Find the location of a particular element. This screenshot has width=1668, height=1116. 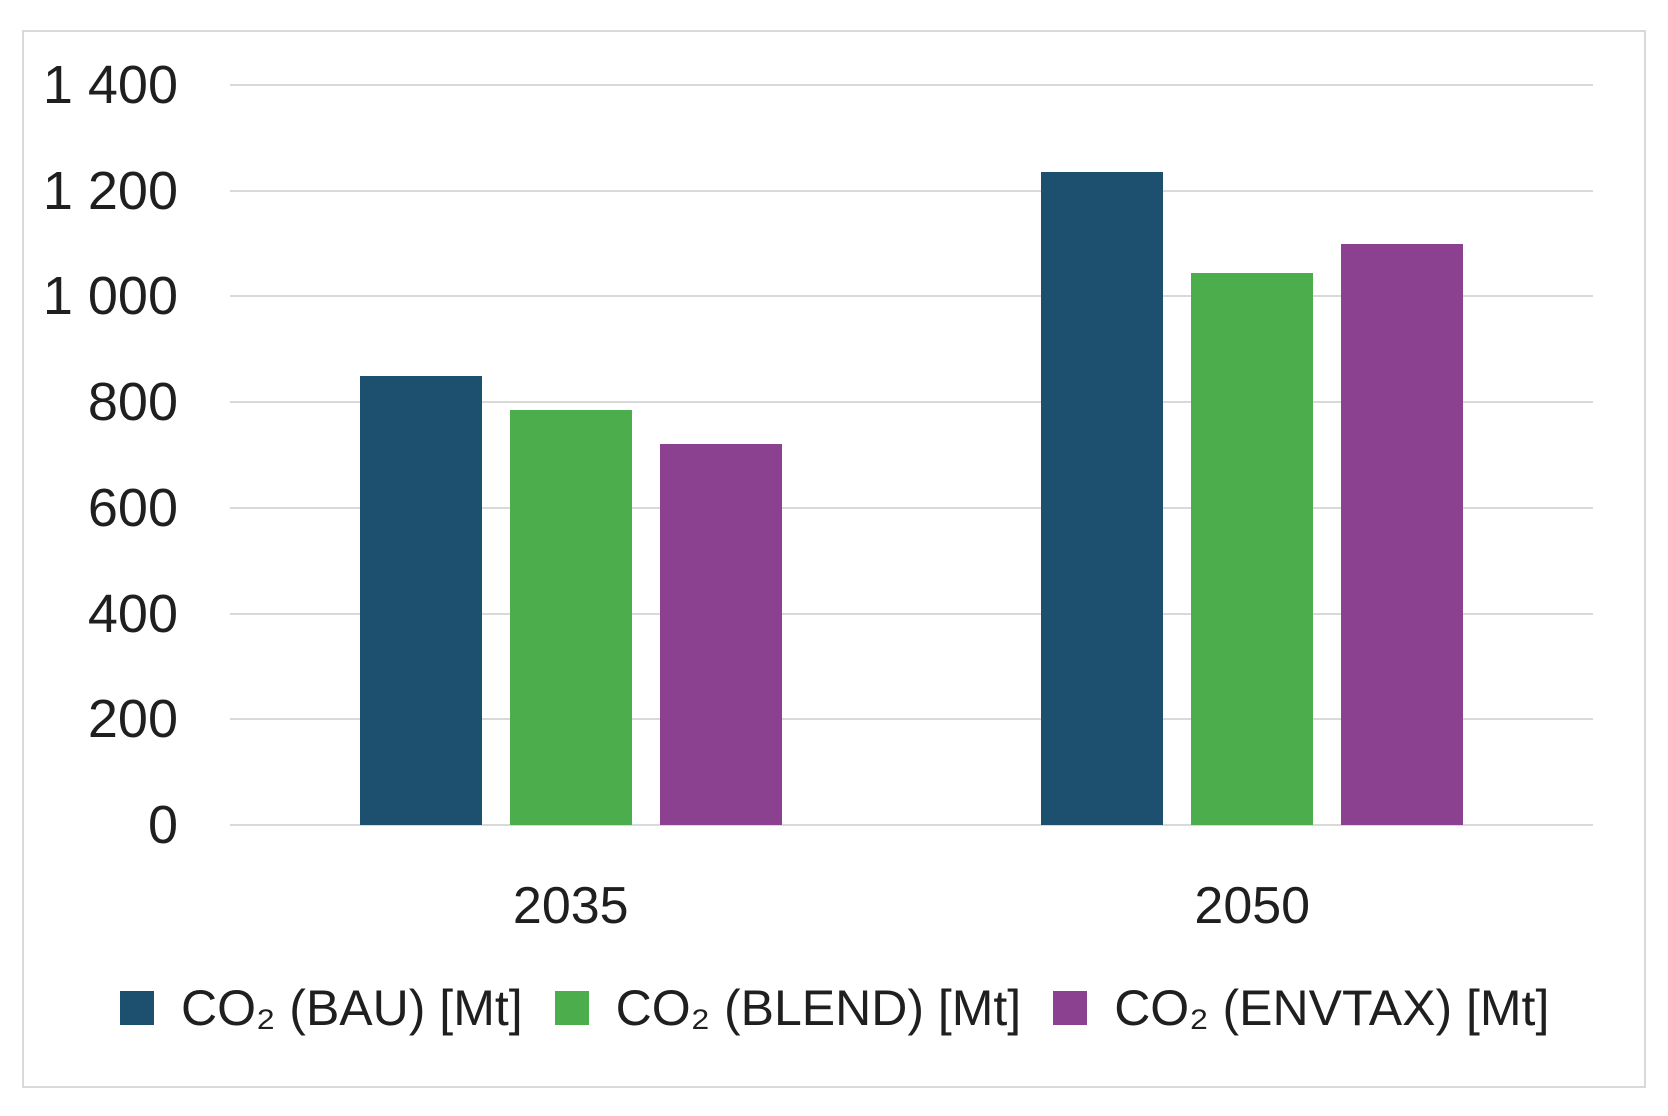

bar-blend-2050 is located at coordinates (1252, 548).